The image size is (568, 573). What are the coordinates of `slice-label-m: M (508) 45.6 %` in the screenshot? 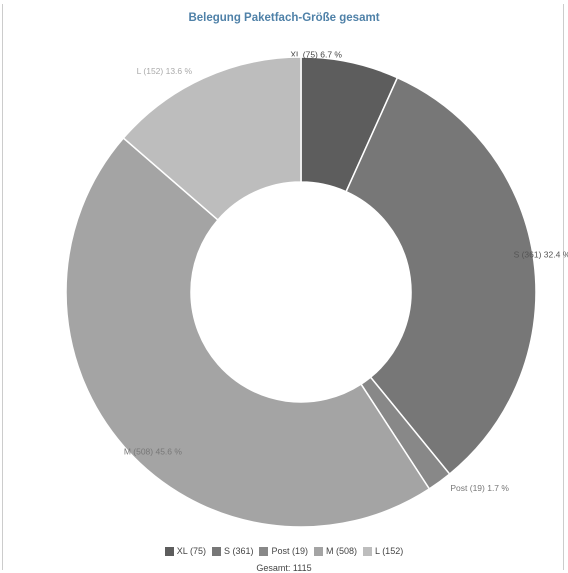 It's located at (153, 452).